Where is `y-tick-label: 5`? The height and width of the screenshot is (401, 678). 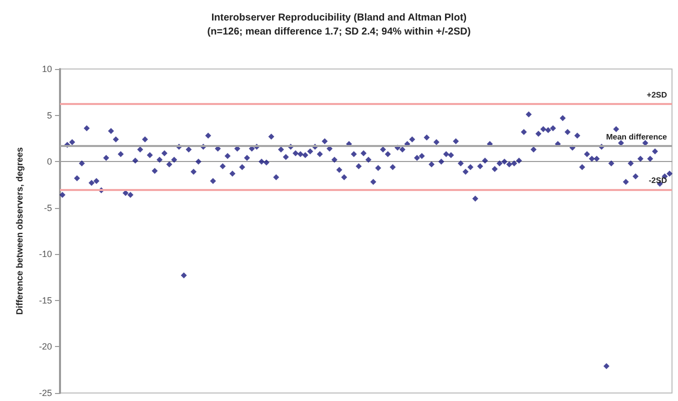 y-tick-label: 5 is located at coordinates (49, 115).